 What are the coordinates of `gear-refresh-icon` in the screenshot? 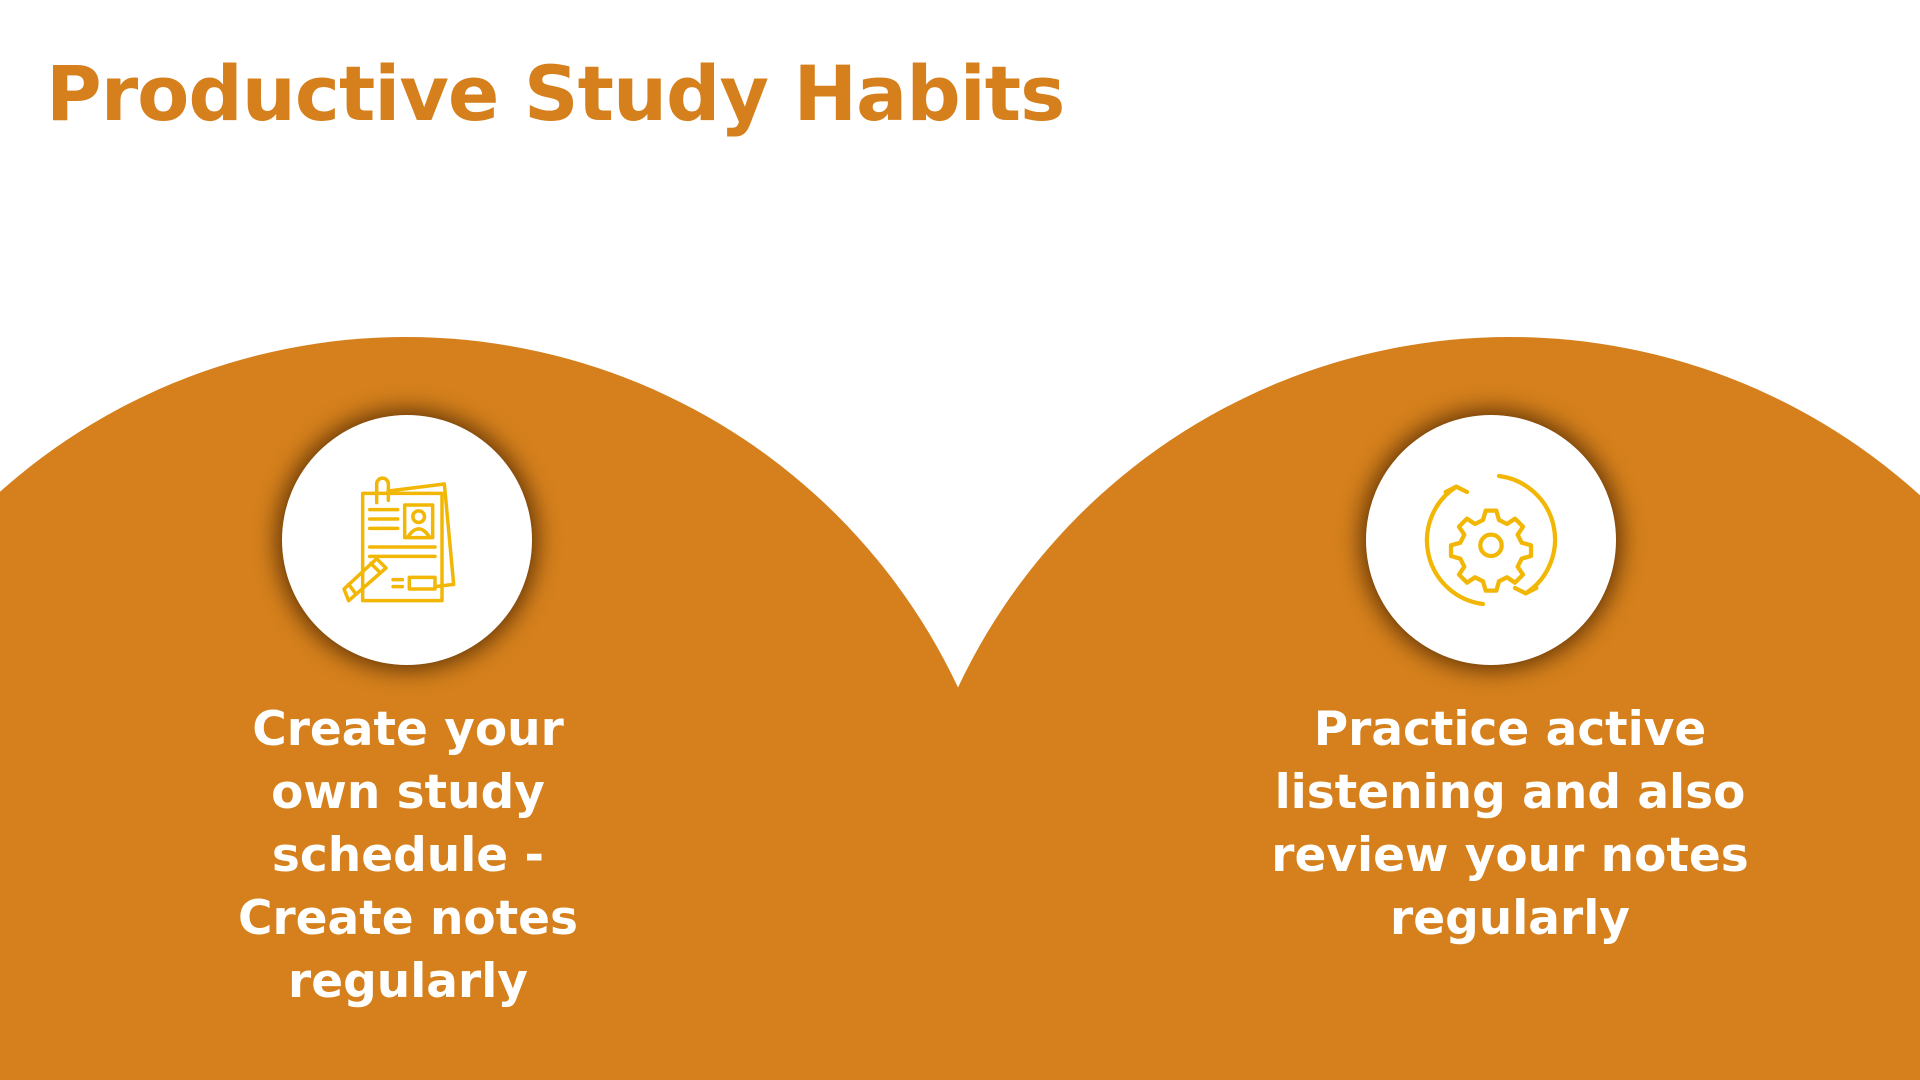 It's located at (1491, 540).